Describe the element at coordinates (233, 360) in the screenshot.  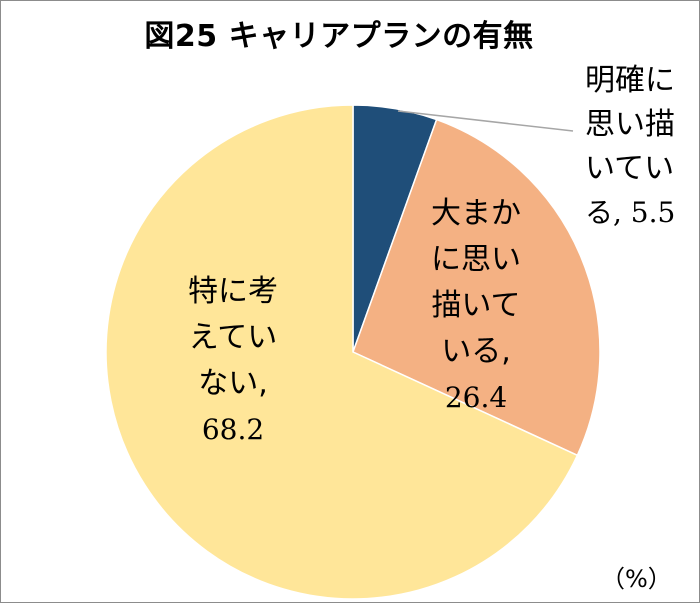
I see `slice-label-no-plan: 特に考 えてい ない, 68.2` at that location.